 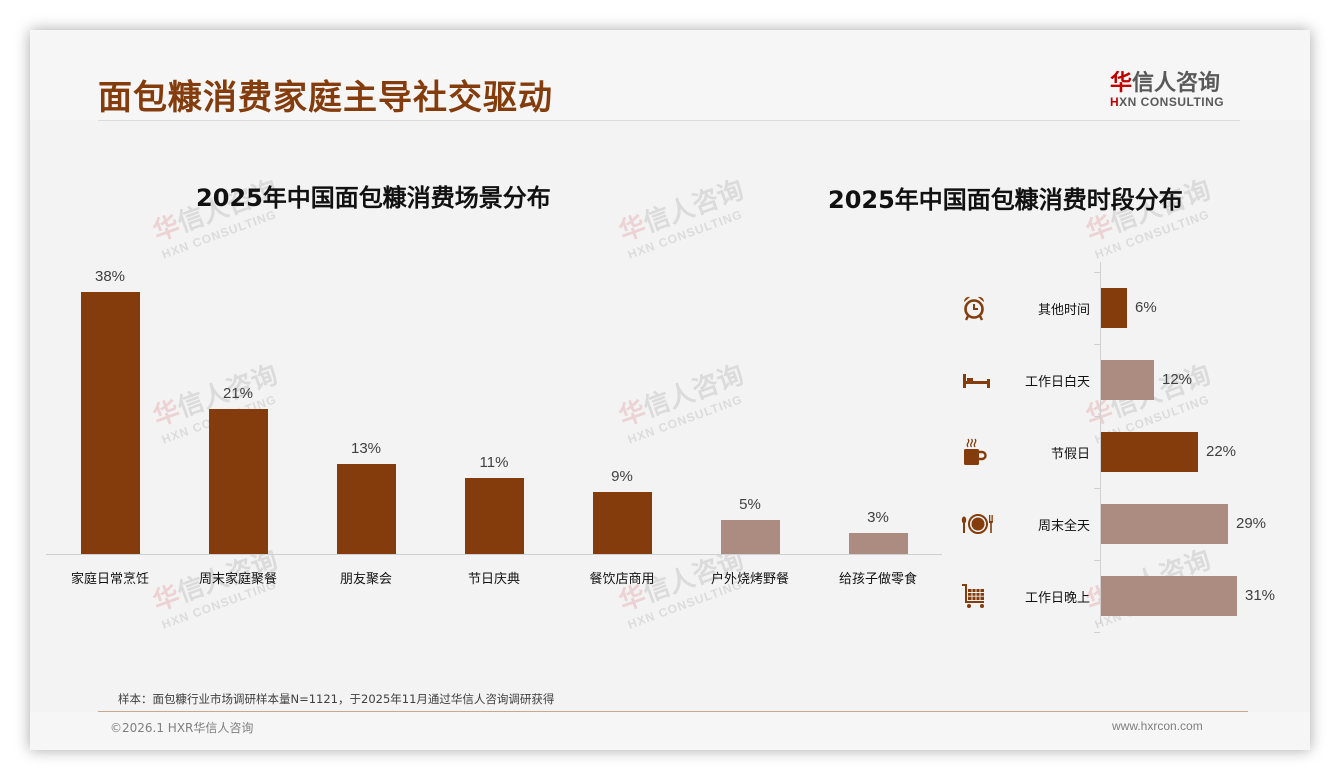 I want to click on bar-value-label: 21%, so click(x=238, y=393).